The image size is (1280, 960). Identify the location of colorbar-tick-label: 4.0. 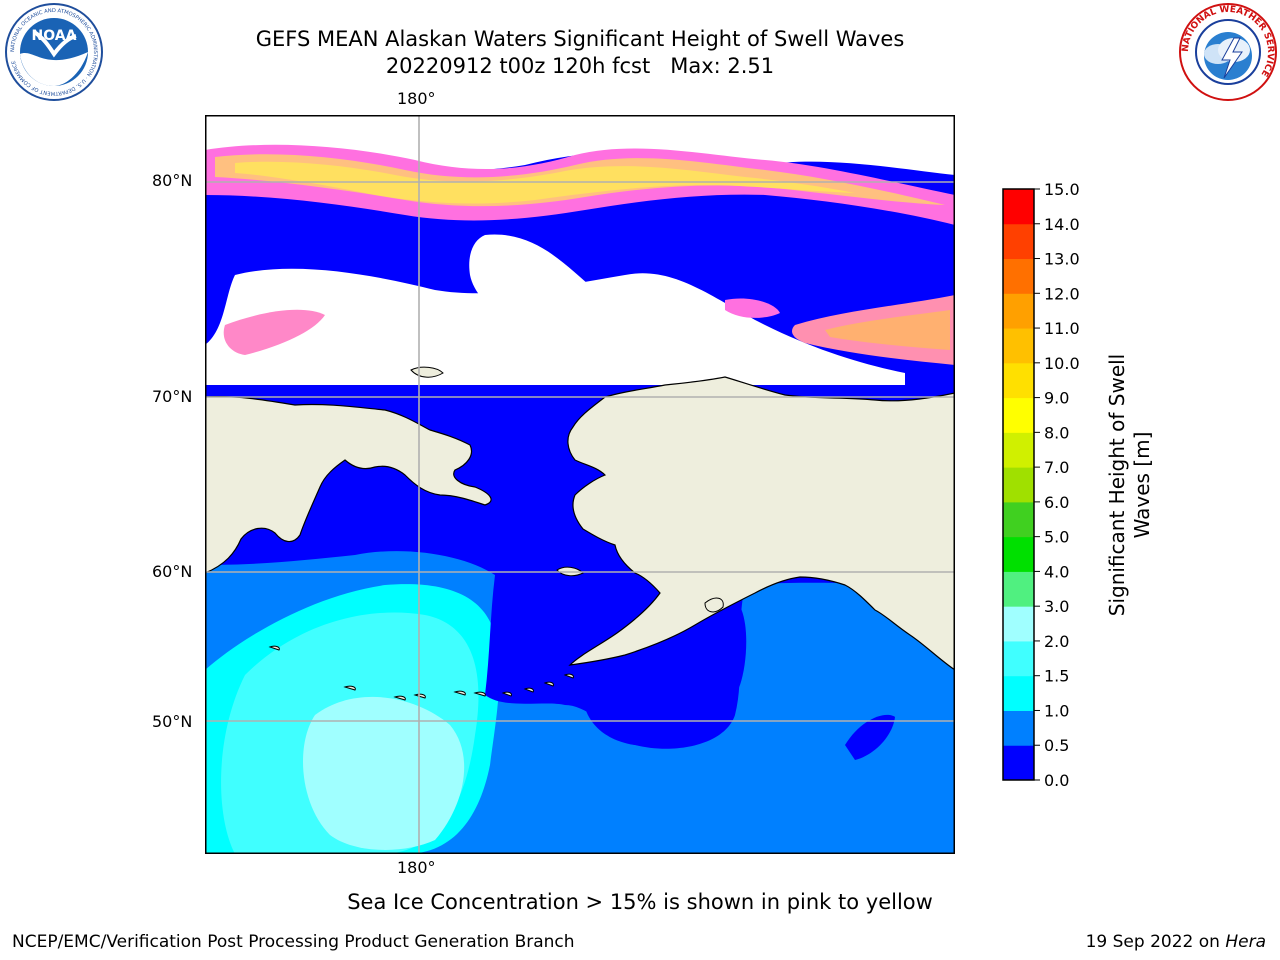
(1056, 571).